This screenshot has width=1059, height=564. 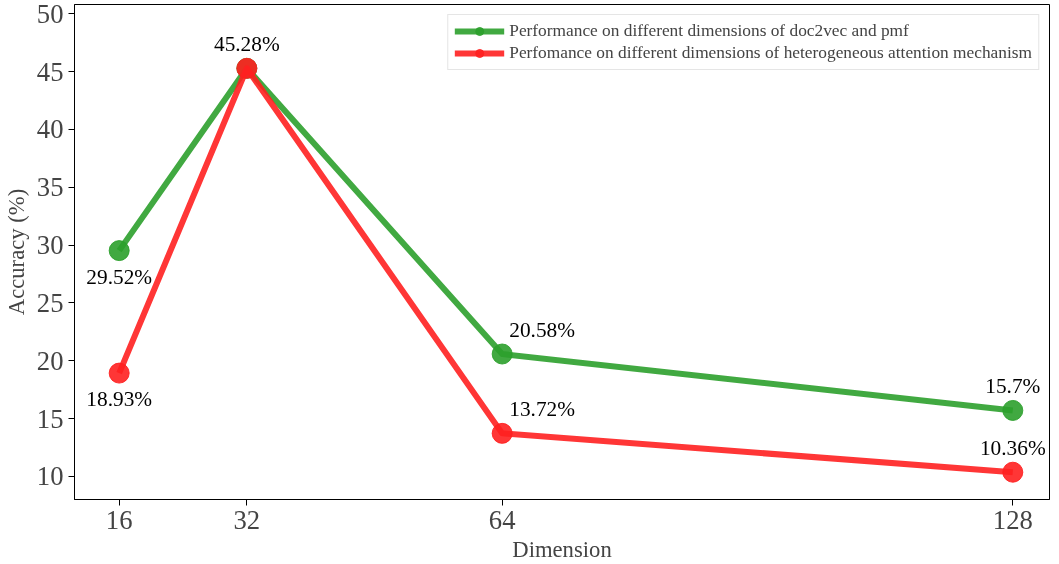 I want to click on y-tick-label: 20, so click(x=50, y=360).